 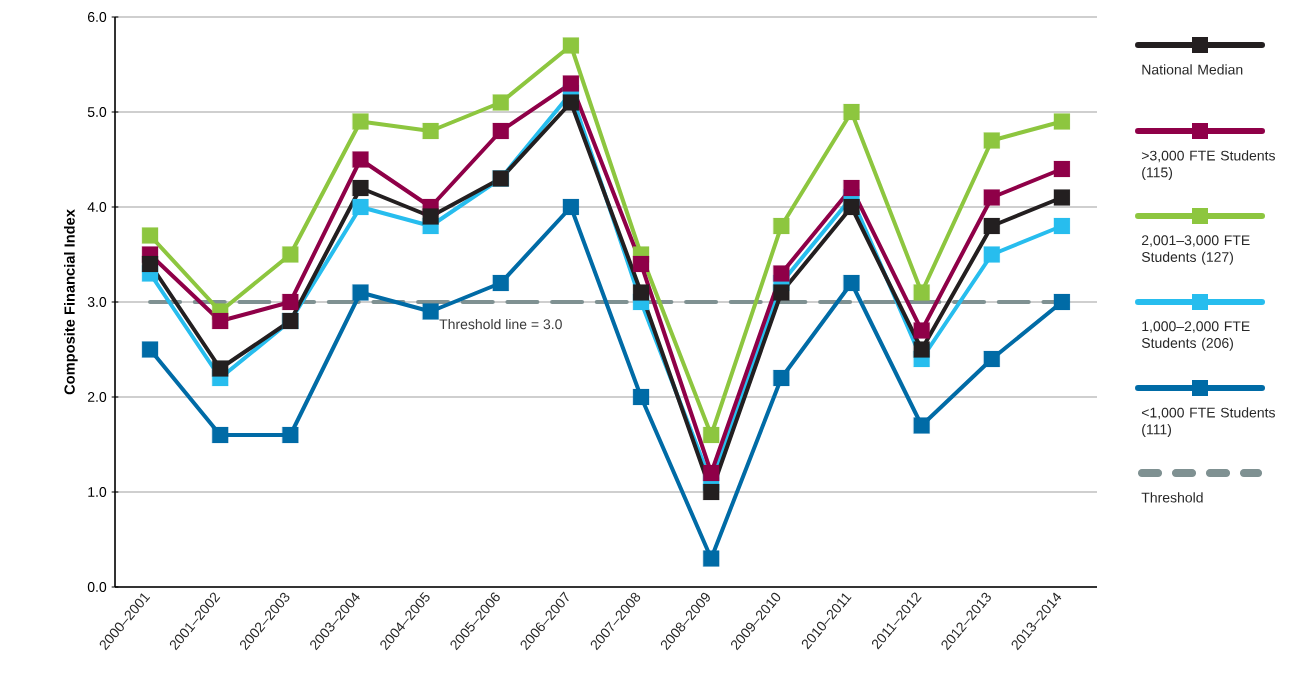 What do you see at coordinates (97, 587) in the screenshot?
I see `y-tick-label: 0.0` at bounding box center [97, 587].